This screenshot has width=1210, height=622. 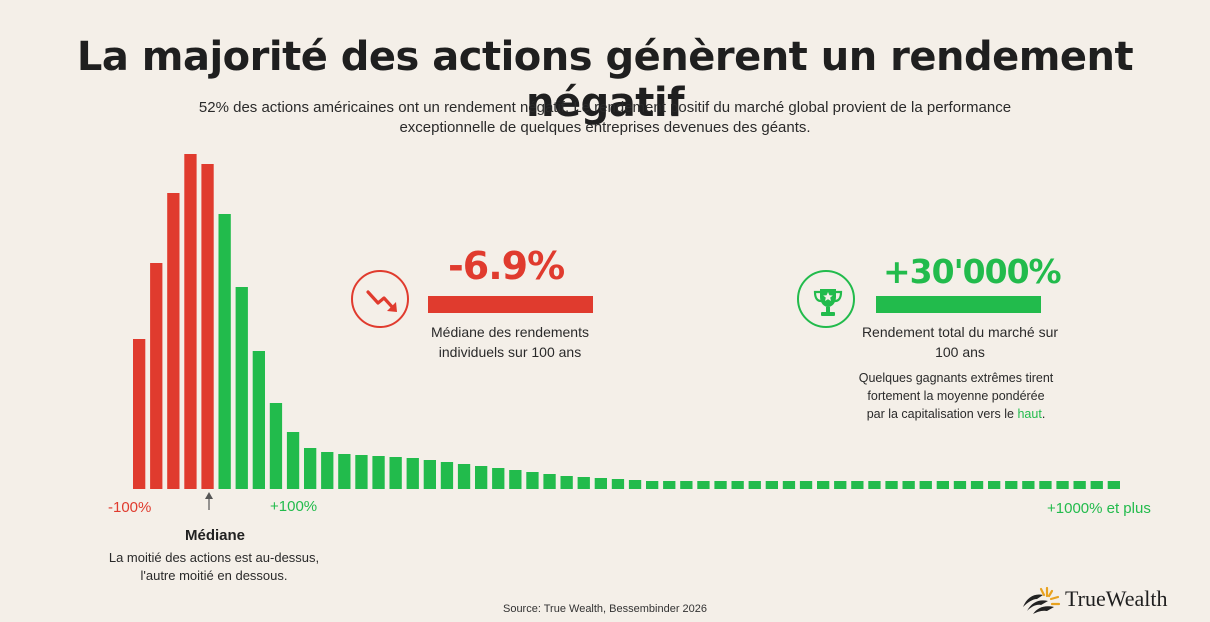 What do you see at coordinates (1043, 414) in the screenshot?
I see `note-end: .` at bounding box center [1043, 414].